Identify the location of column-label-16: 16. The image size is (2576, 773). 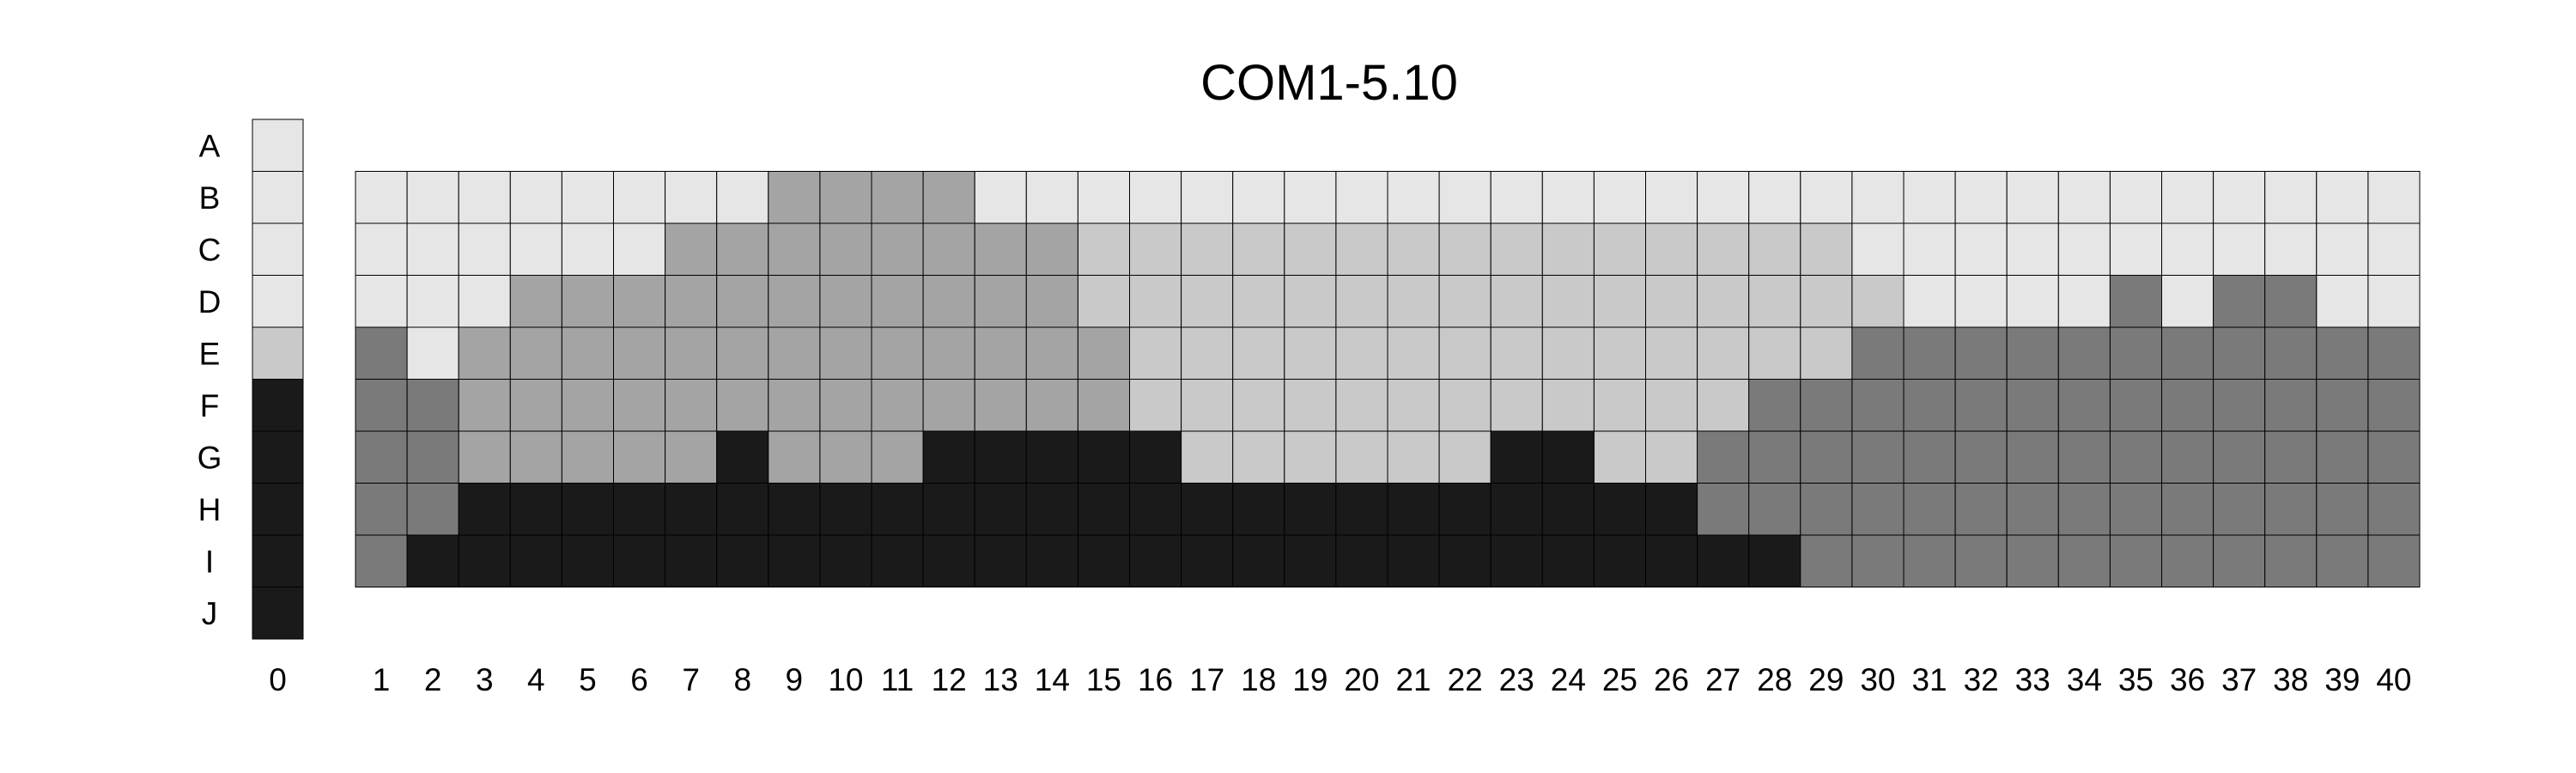
(1155, 679).